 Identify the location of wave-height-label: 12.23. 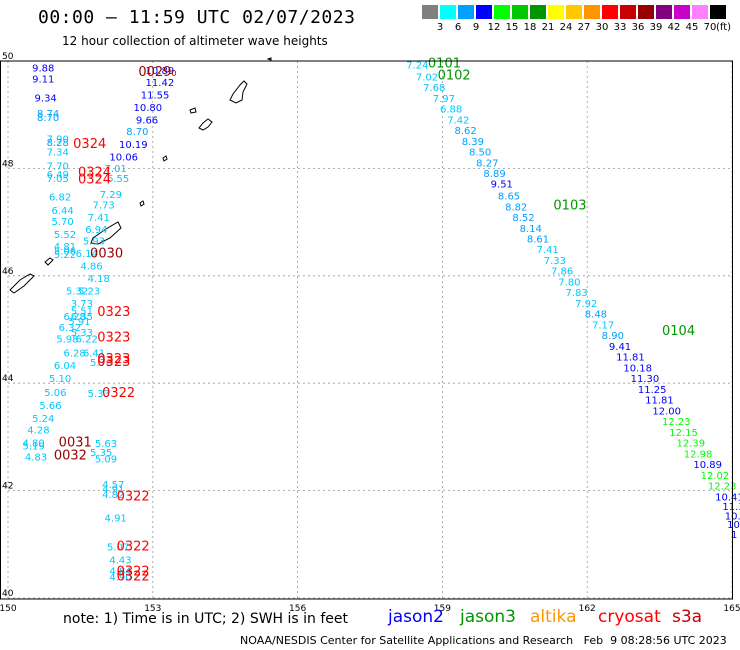
(676, 422).